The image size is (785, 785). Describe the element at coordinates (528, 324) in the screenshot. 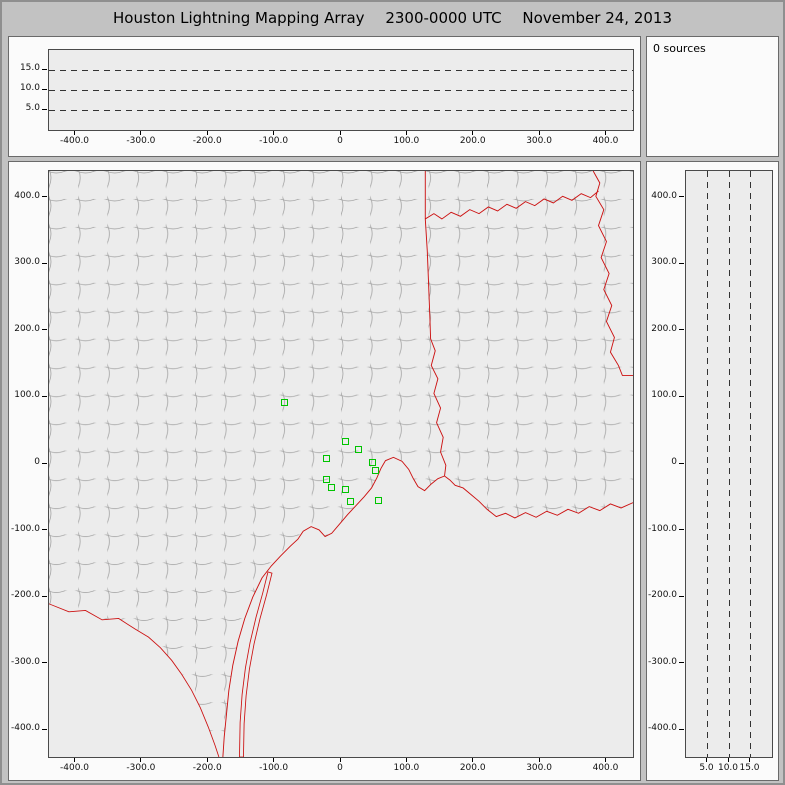

I see `state-borders` at that location.